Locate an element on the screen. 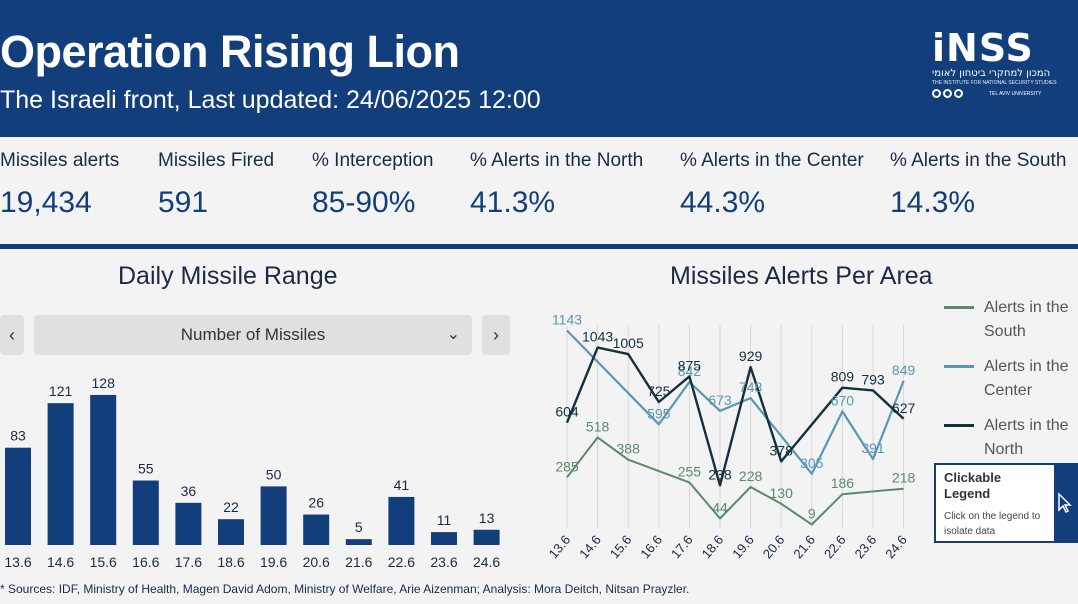  series-line-center is located at coordinates (735, 402).